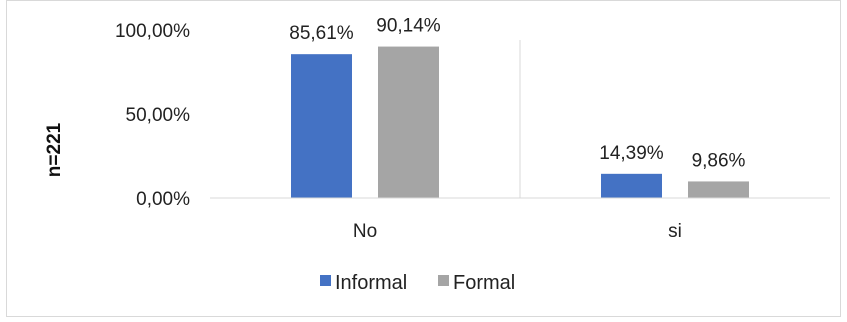  I want to click on legend-swatch-formal, so click(443, 280).